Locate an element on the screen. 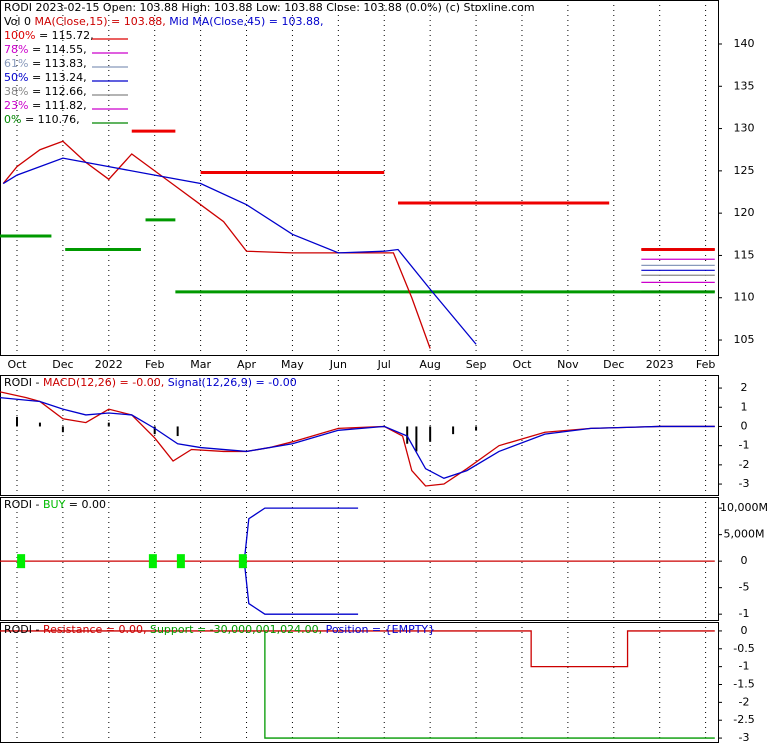  x-tick-label: 2023 is located at coordinates (660, 364).